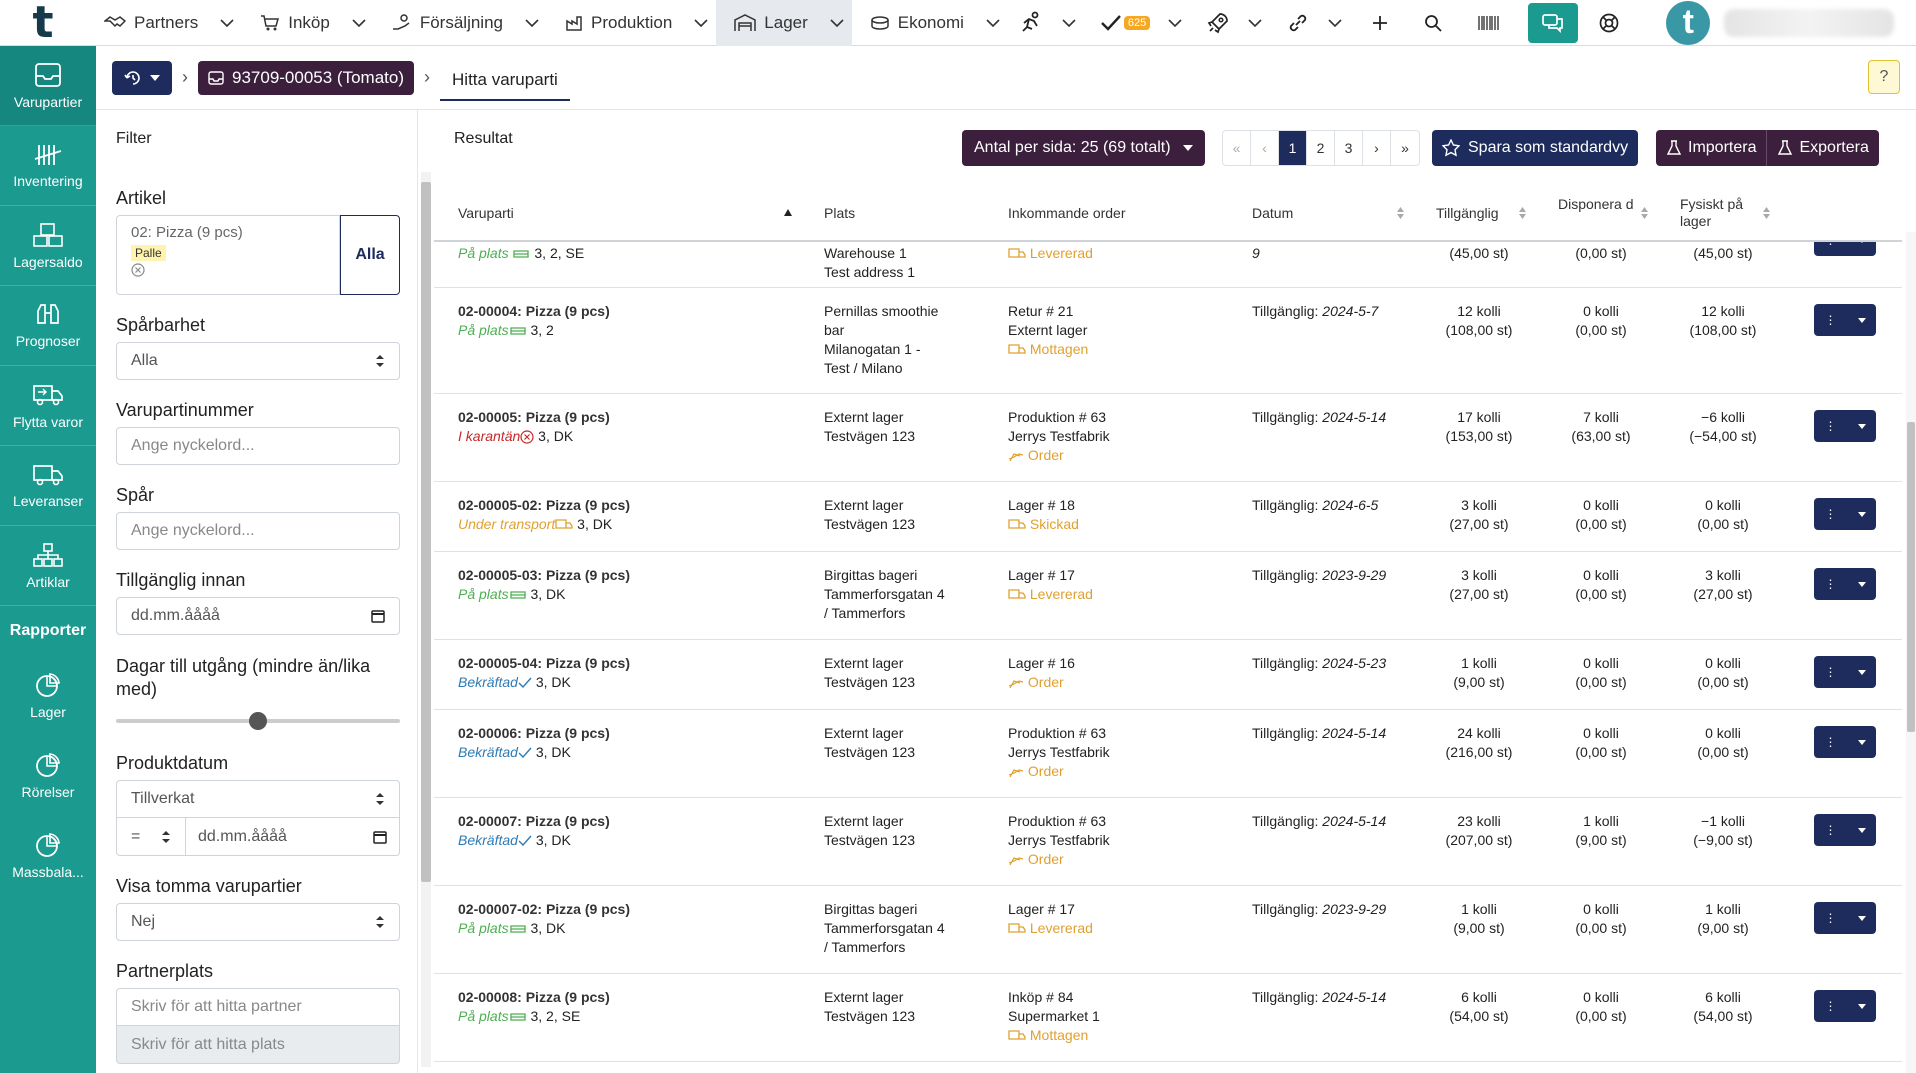 The width and height of the screenshot is (1916, 1073). Describe the element at coordinates (151, 837) in the screenshot. I see `produktdatum-op-select: =` at that location.